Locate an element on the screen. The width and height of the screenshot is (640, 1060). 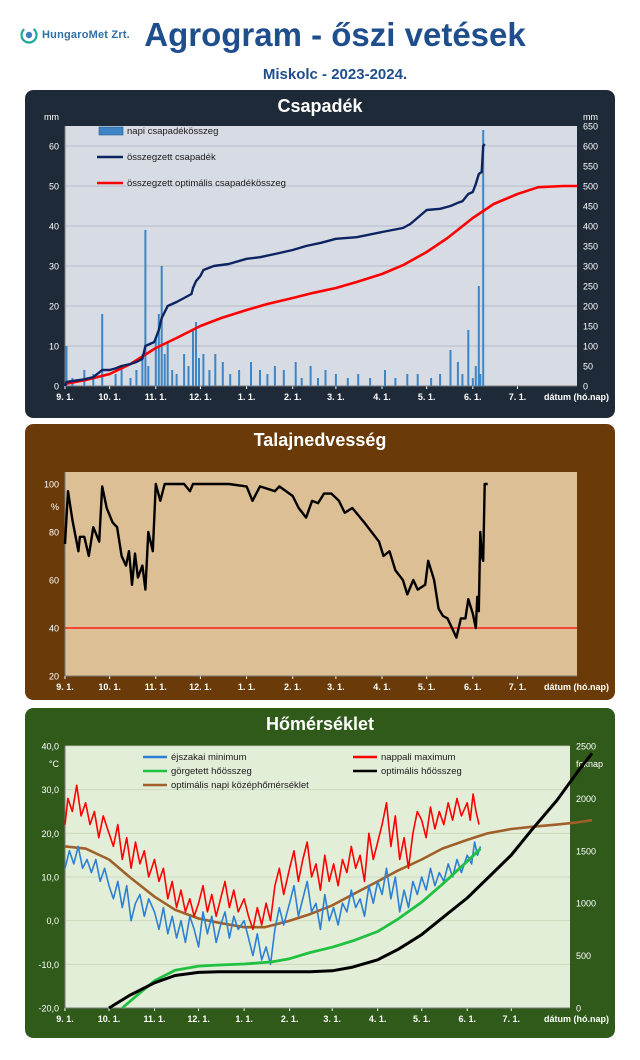
y2-tick-label: 250 is located at coordinates (590, 287).